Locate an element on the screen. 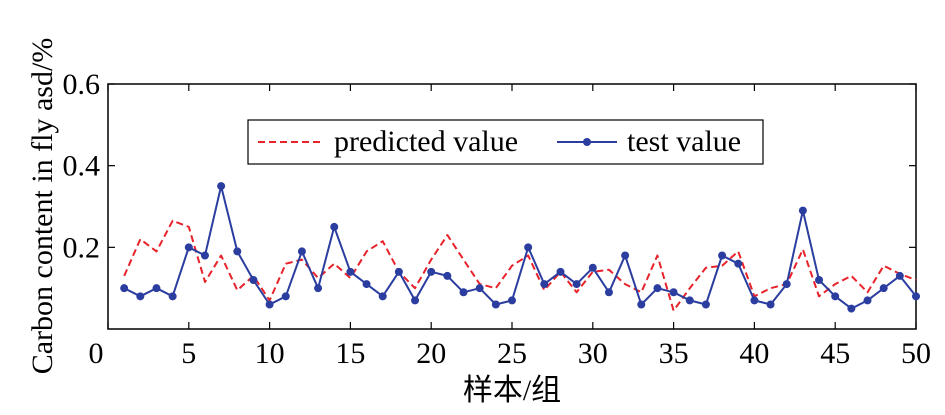 This screenshot has width=945, height=415. y-axis-title: Carbon content in fly asd/% is located at coordinates (42, 206).